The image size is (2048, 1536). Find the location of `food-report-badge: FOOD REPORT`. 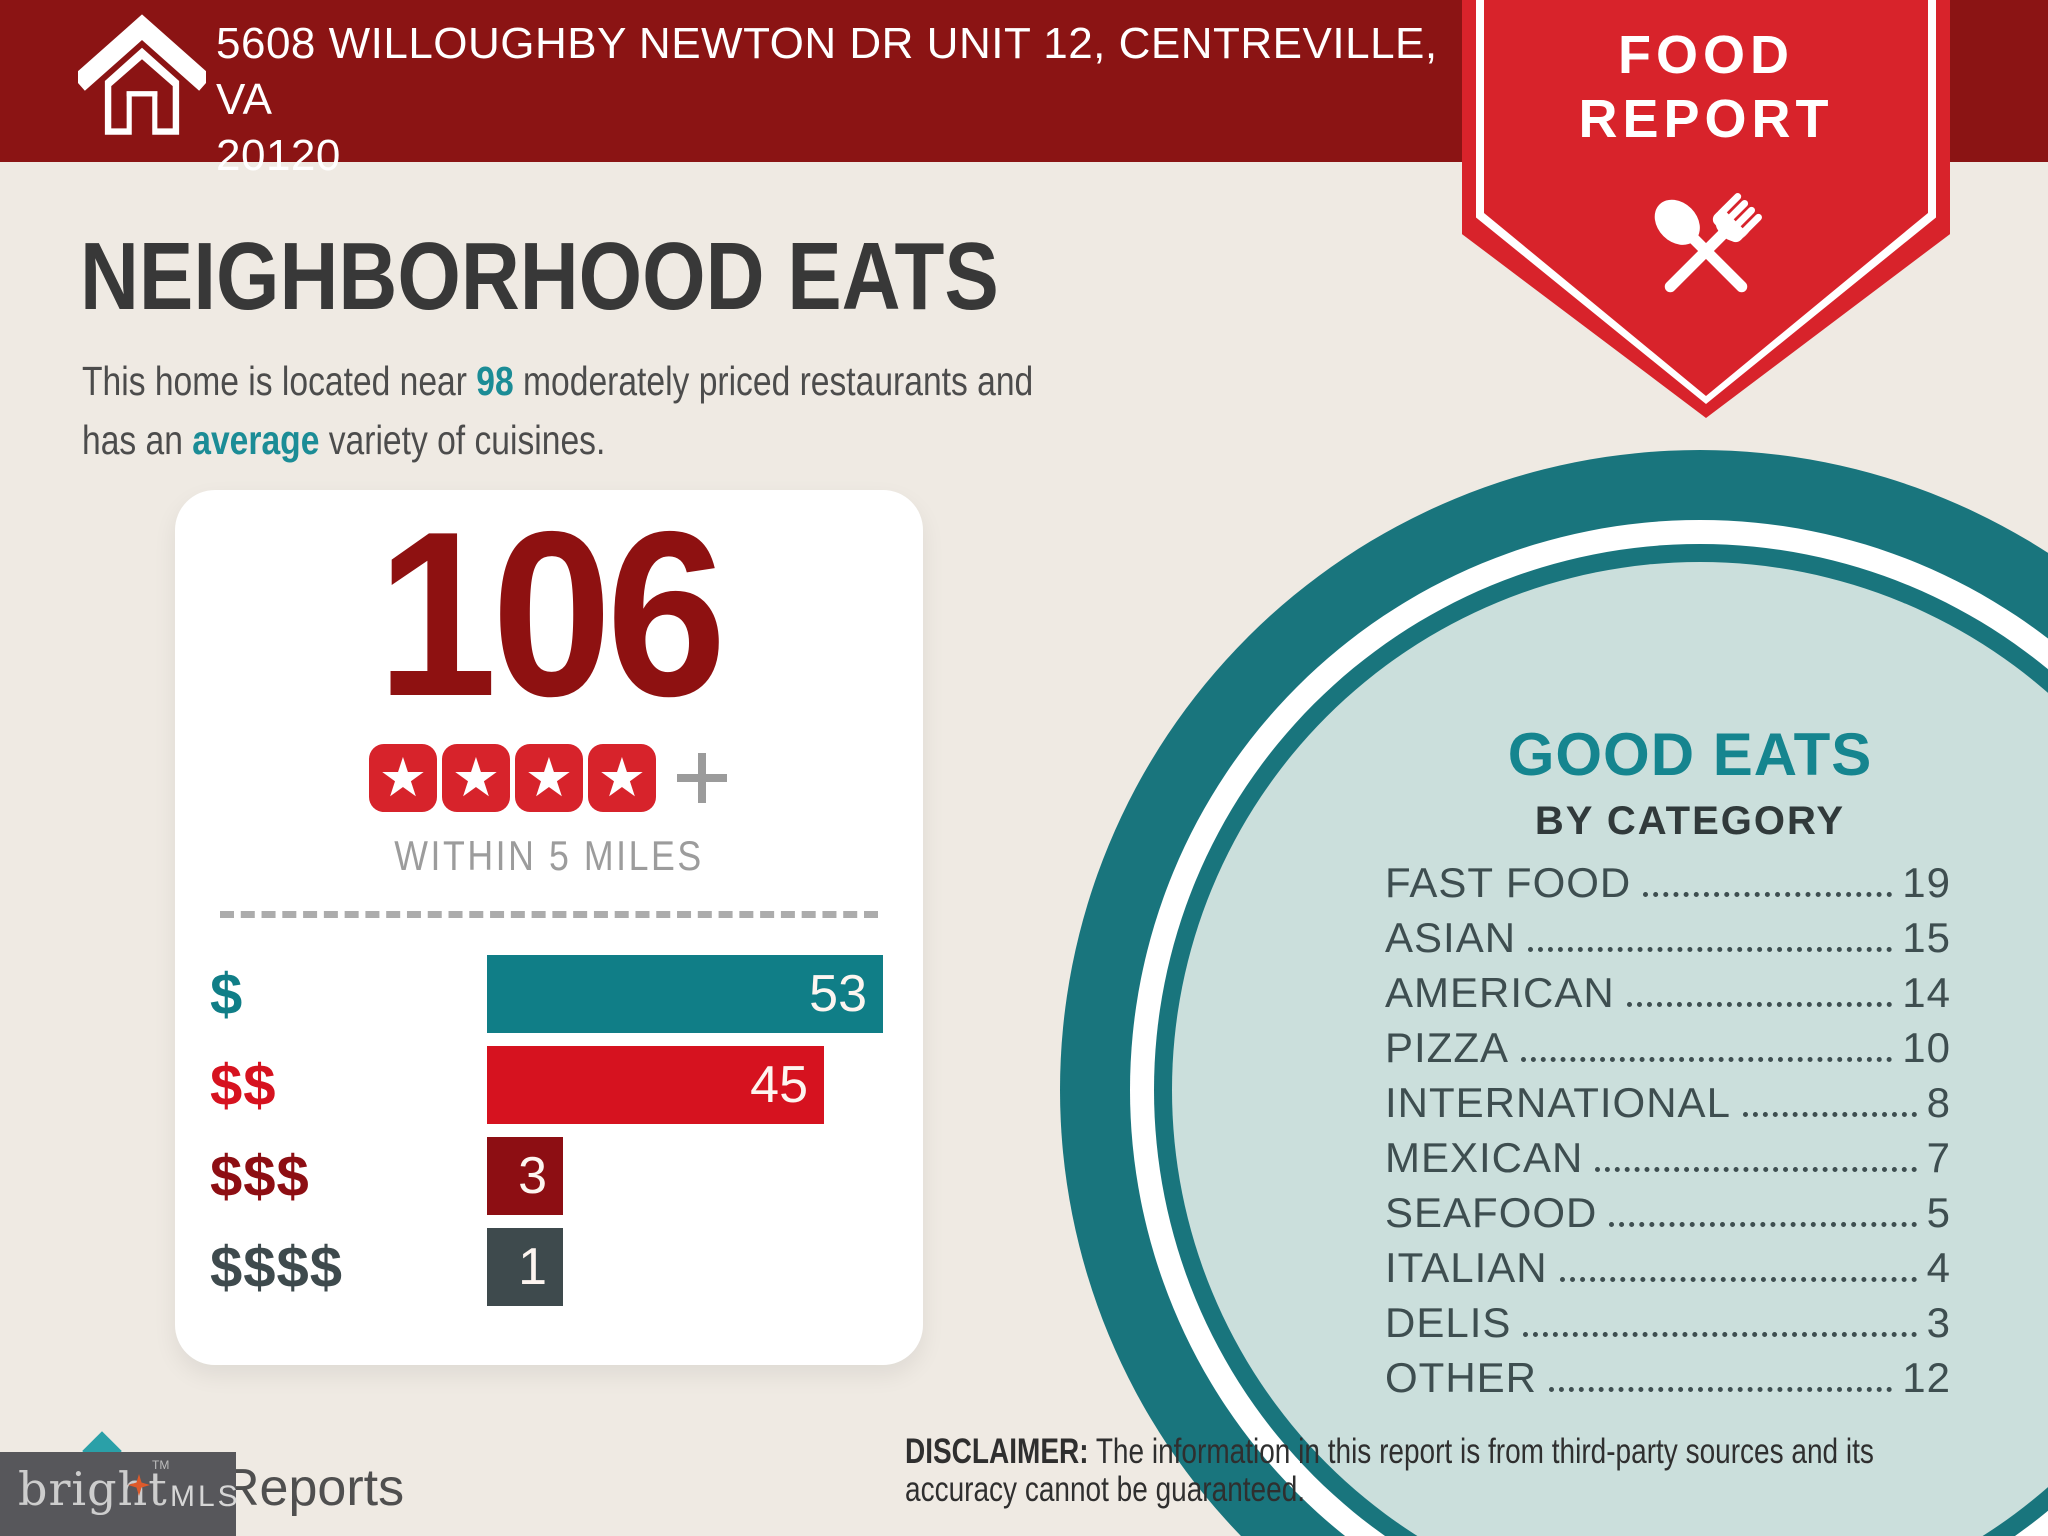

food-report-badge: FOOD REPORT is located at coordinates (1706, 209).